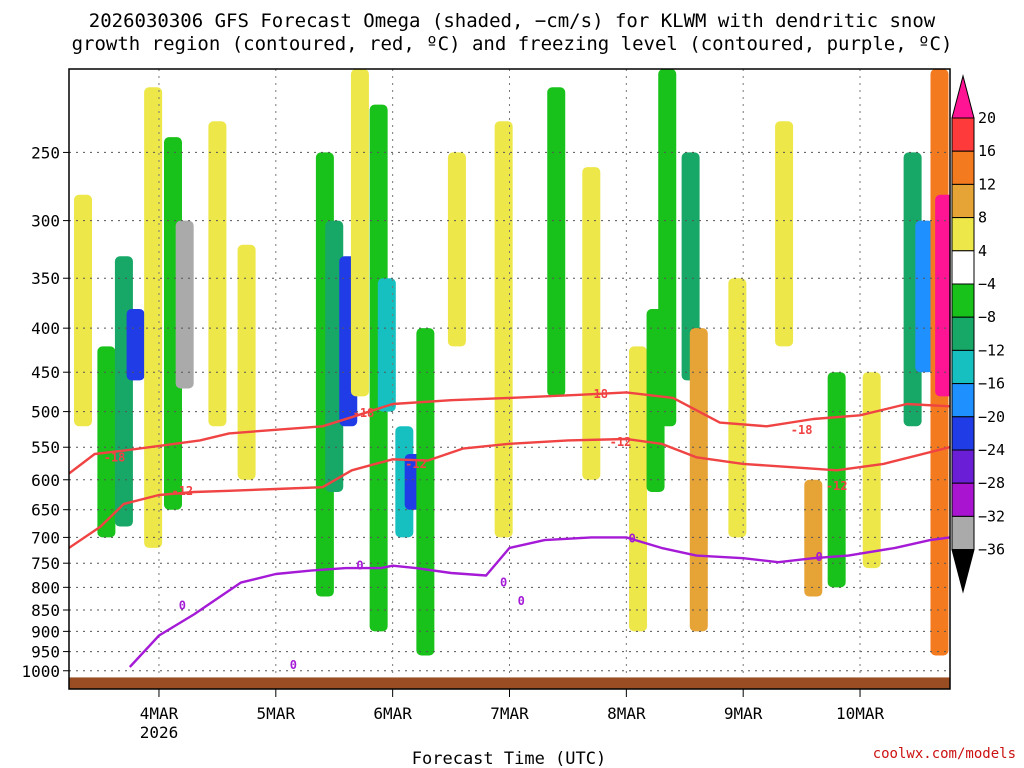 Image resolution: width=1024 pixels, height=768 pixels. What do you see at coordinates (963, 96) in the screenshot?
I see `colorbar-arrow-top` at bounding box center [963, 96].